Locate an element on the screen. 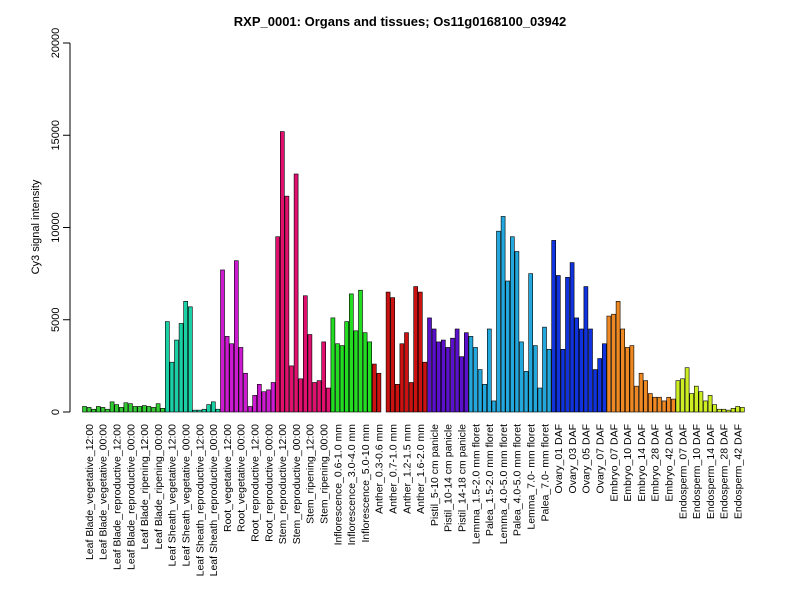 The width and height of the screenshot is (800, 600). category-label: Ovary_03 DAF is located at coordinates (573, 458).